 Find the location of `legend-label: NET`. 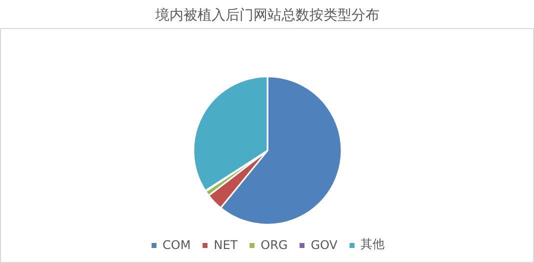

legend-label: NET is located at coordinates (226, 245).